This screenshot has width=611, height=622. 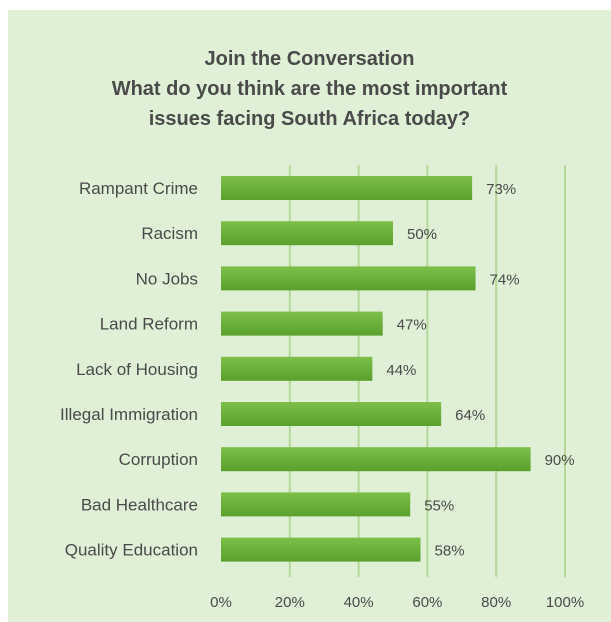 I want to click on chart-title-line-1: Join the Conversation, so click(x=309, y=59).